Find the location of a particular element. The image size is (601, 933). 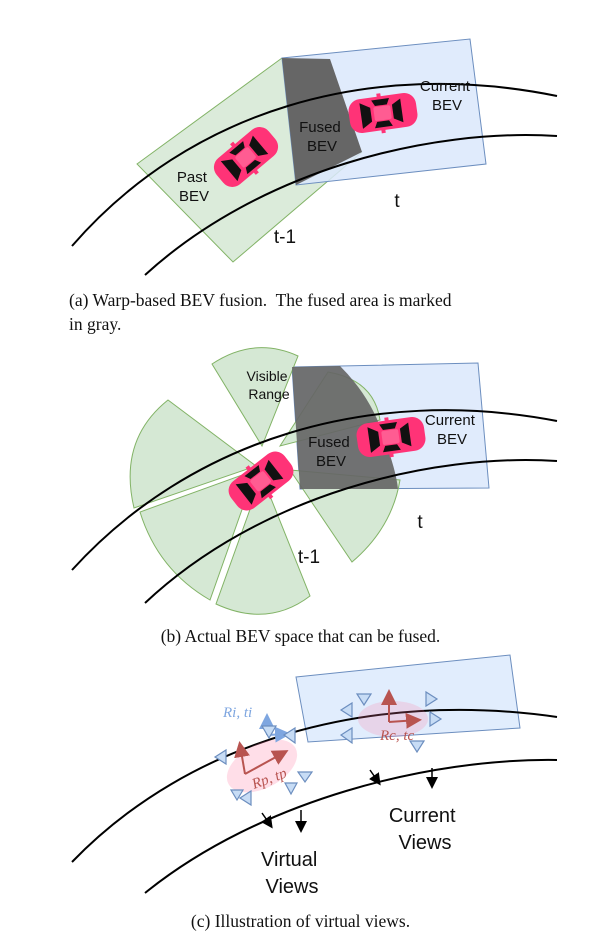

visible-range-bottom is located at coordinates (263, 544).